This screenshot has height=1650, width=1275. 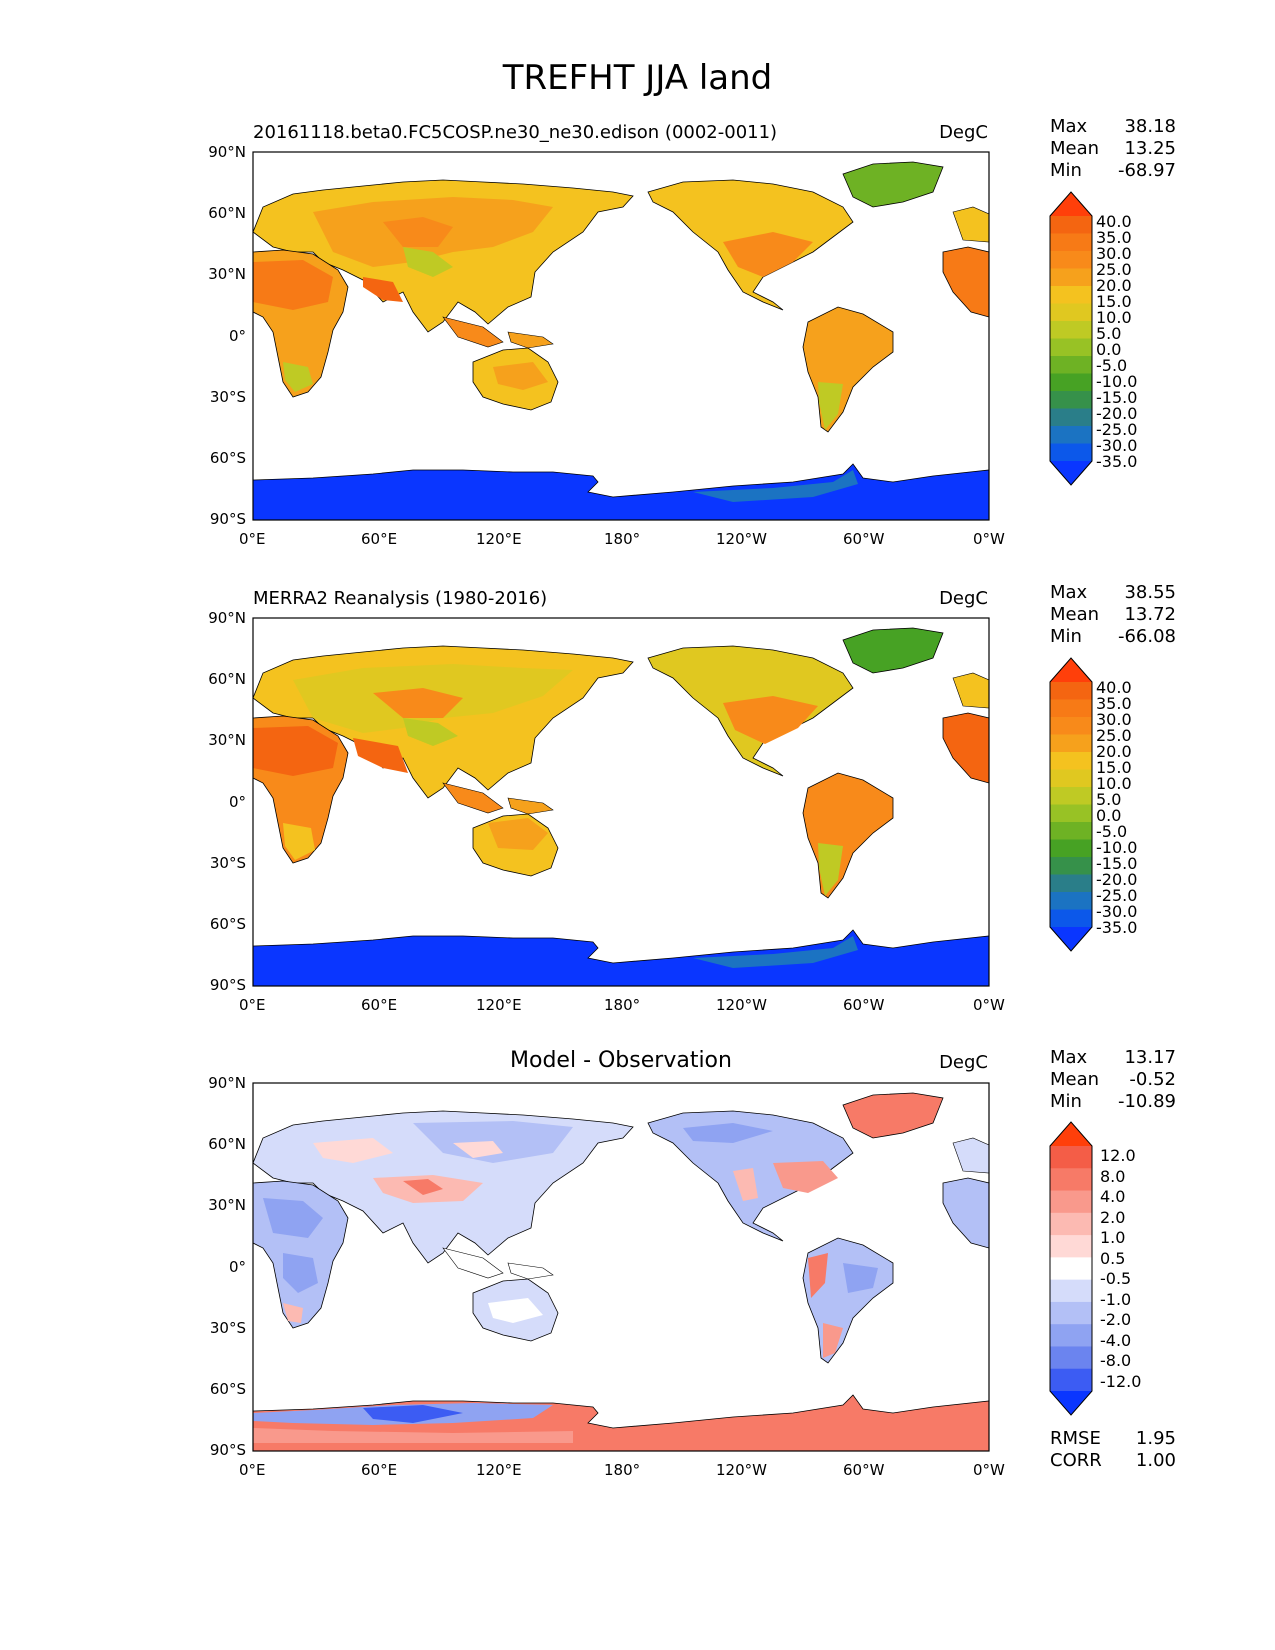 What do you see at coordinates (1113, 1196) in the screenshot?
I see `colorbar-label: 4.0` at bounding box center [1113, 1196].